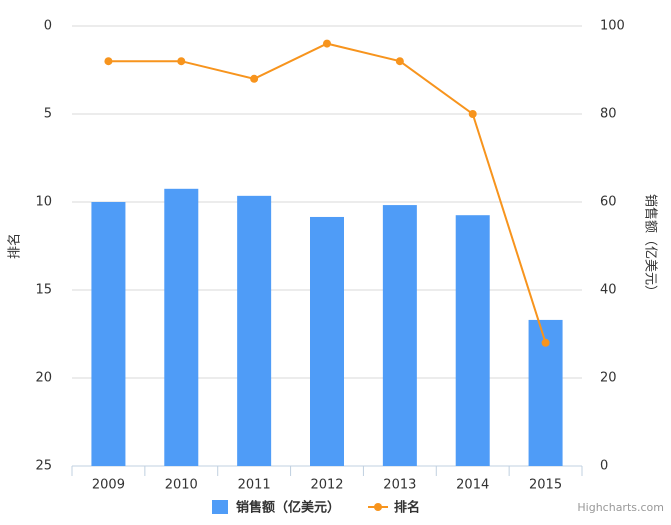  I want to click on y-tick-label: 5, so click(48, 114).